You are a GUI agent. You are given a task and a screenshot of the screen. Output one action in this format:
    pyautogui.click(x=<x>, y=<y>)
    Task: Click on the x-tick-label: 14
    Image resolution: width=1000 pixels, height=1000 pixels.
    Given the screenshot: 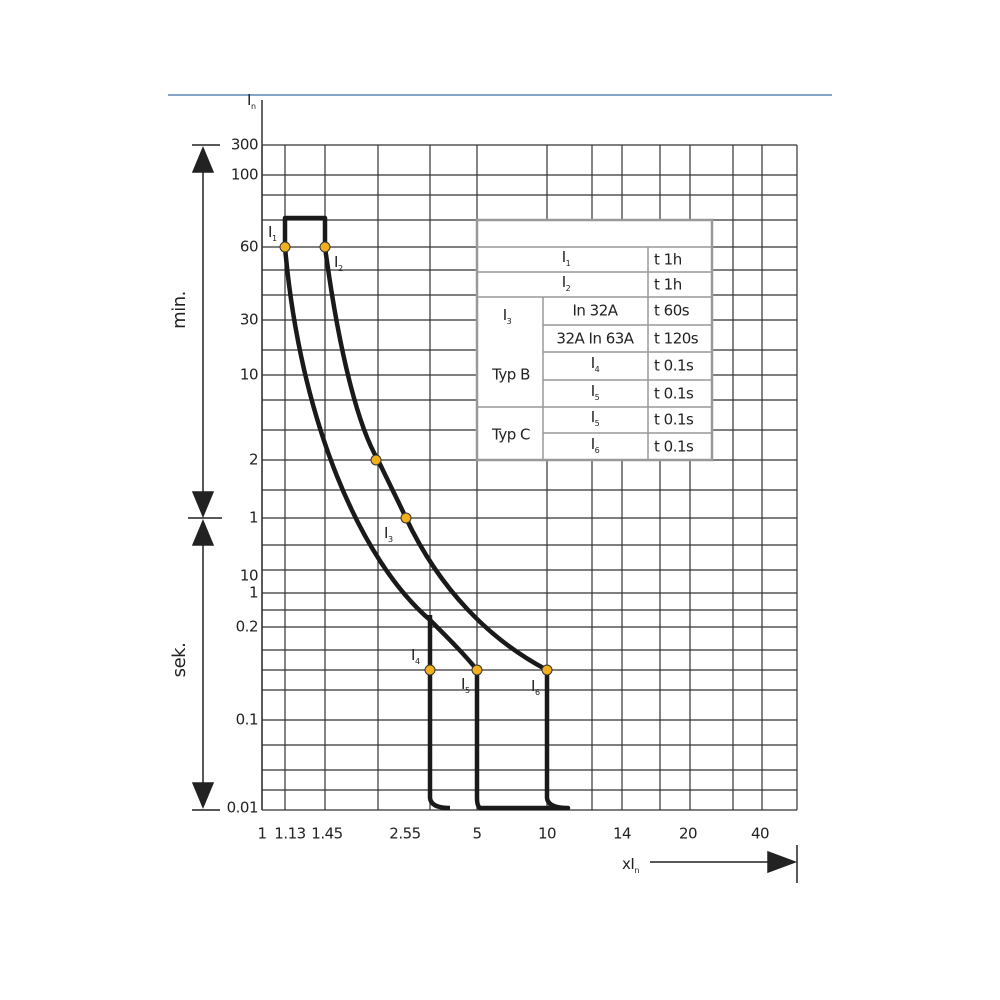 What is the action you would take?
    pyautogui.click(x=622, y=834)
    